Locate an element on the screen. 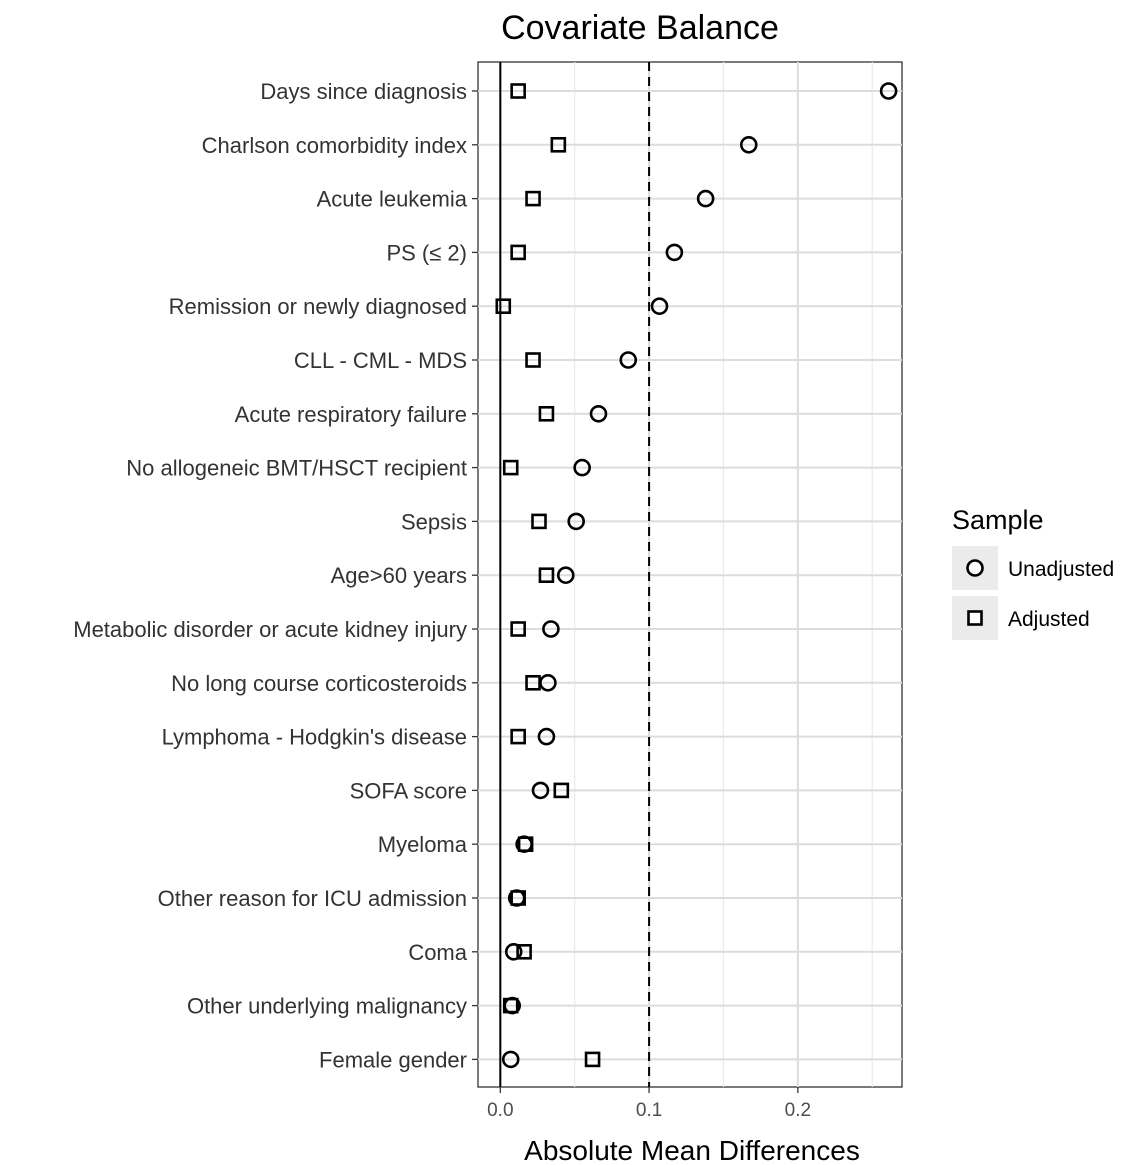 The height and width of the screenshot is (1165, 1144). legend-label-unadjusted: Unadjusted is located at coordinates (1061, 569).